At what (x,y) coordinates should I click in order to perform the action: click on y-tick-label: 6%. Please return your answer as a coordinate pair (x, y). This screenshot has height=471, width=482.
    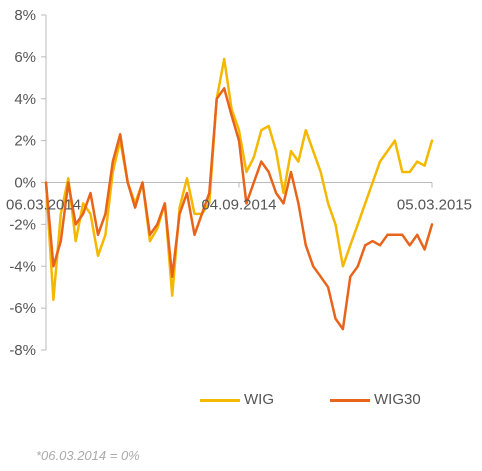
    Looking at the image, I should click on (25, 57).